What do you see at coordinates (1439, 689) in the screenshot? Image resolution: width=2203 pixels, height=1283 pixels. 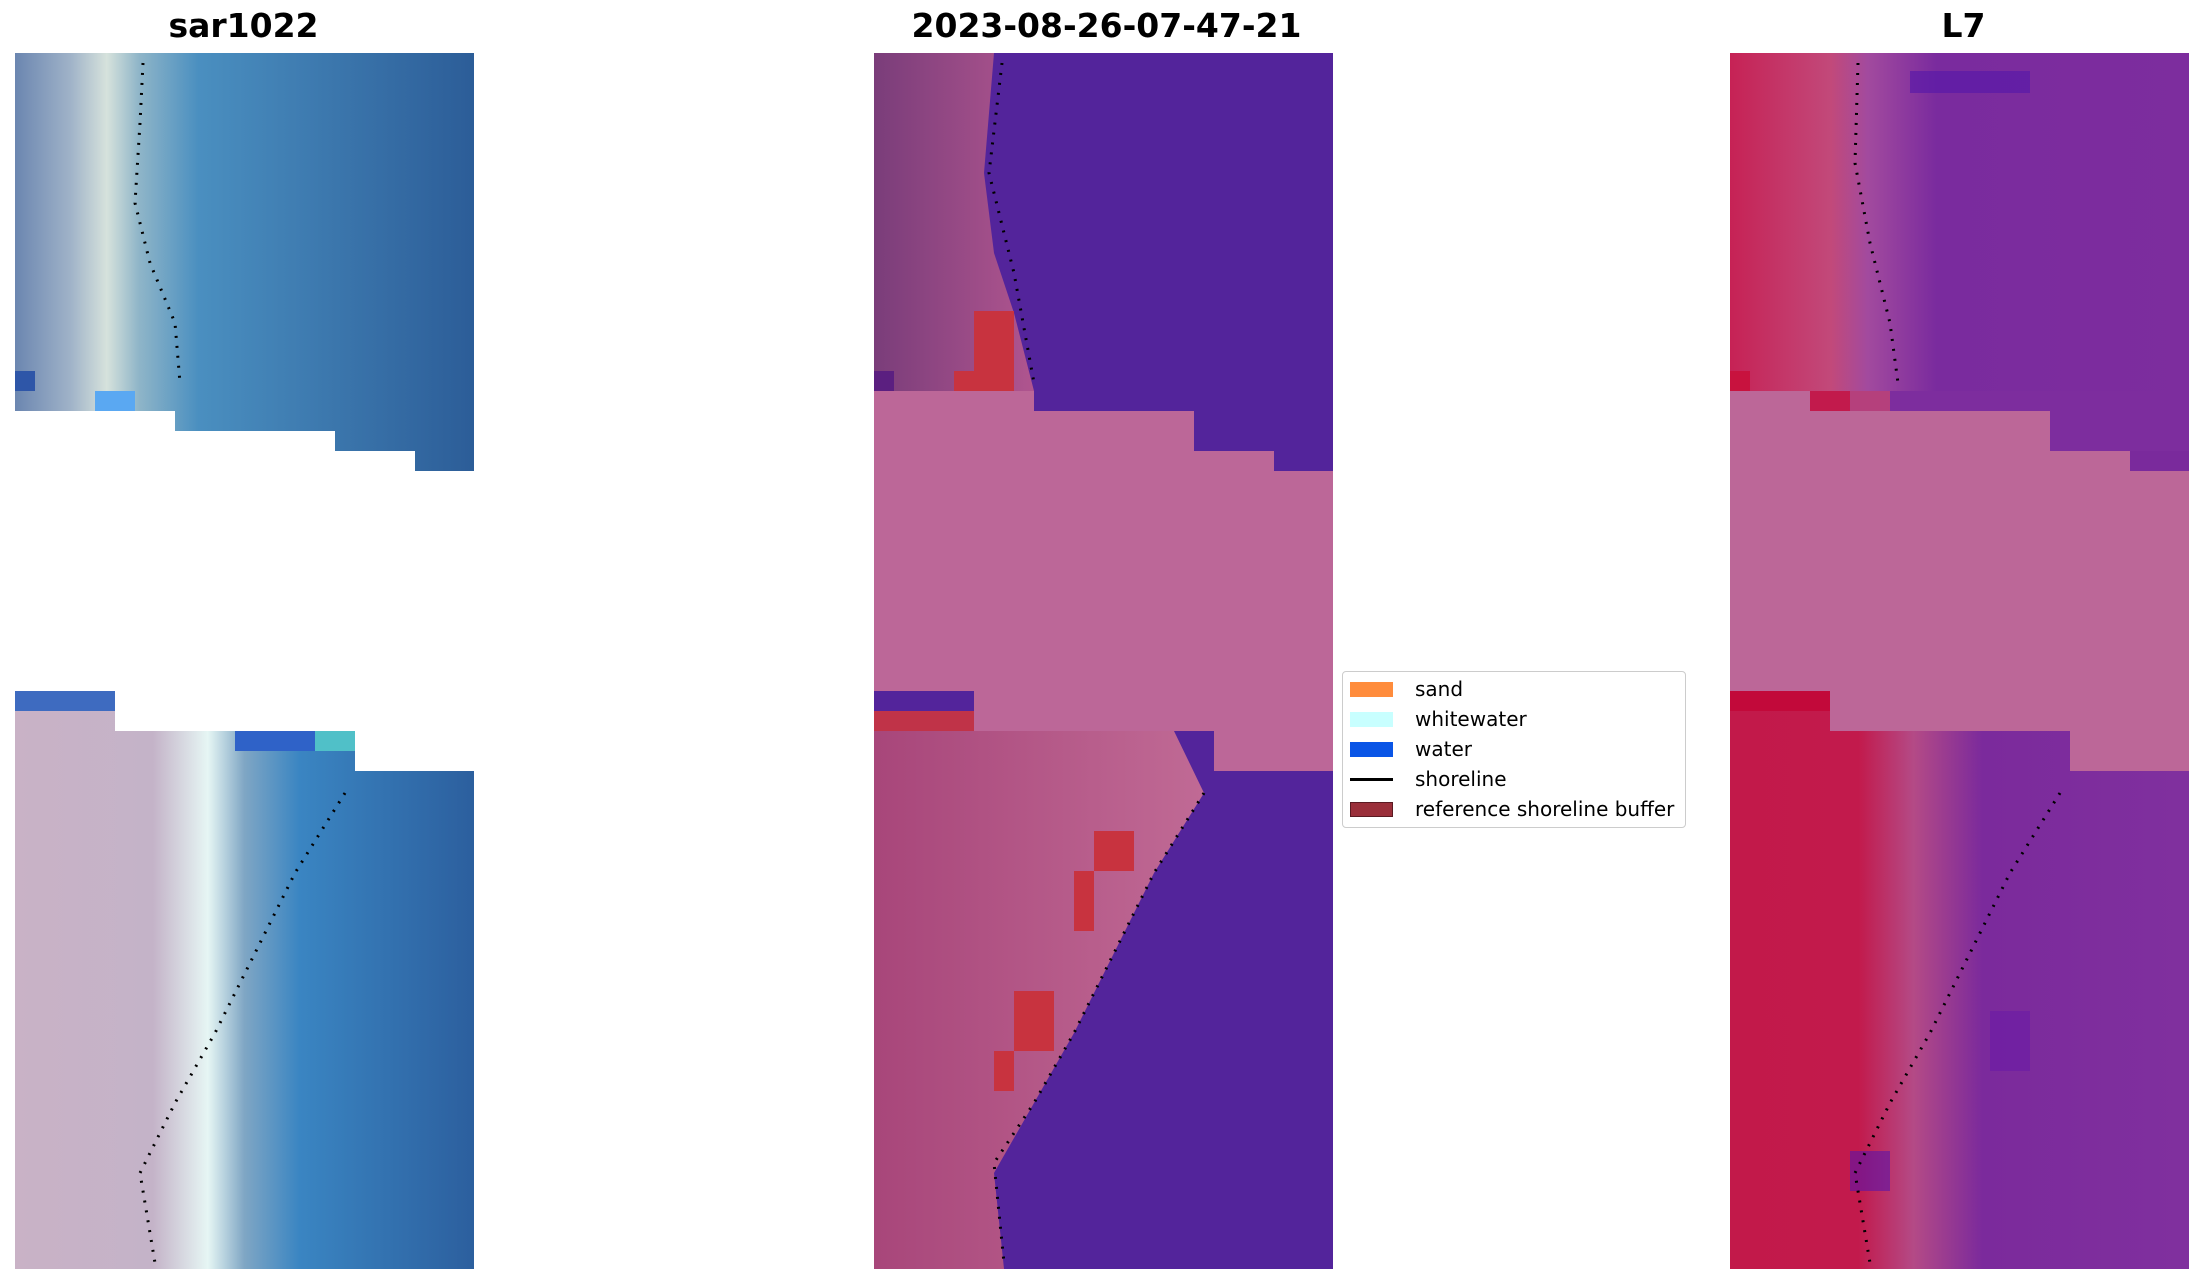 I see `legend-label: sand` at bounding box center [1439, 689].